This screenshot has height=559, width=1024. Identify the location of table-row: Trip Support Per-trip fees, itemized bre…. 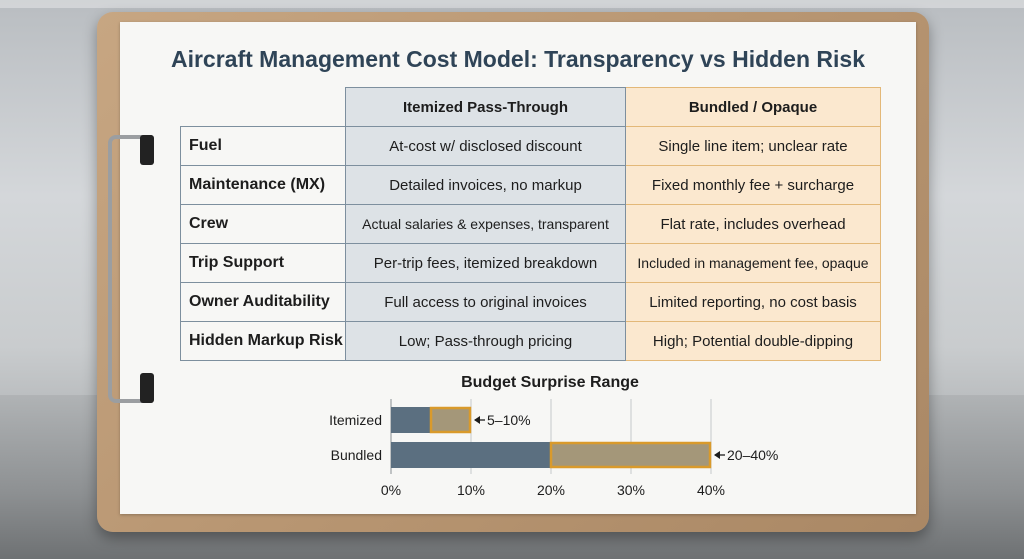
(530, 263).